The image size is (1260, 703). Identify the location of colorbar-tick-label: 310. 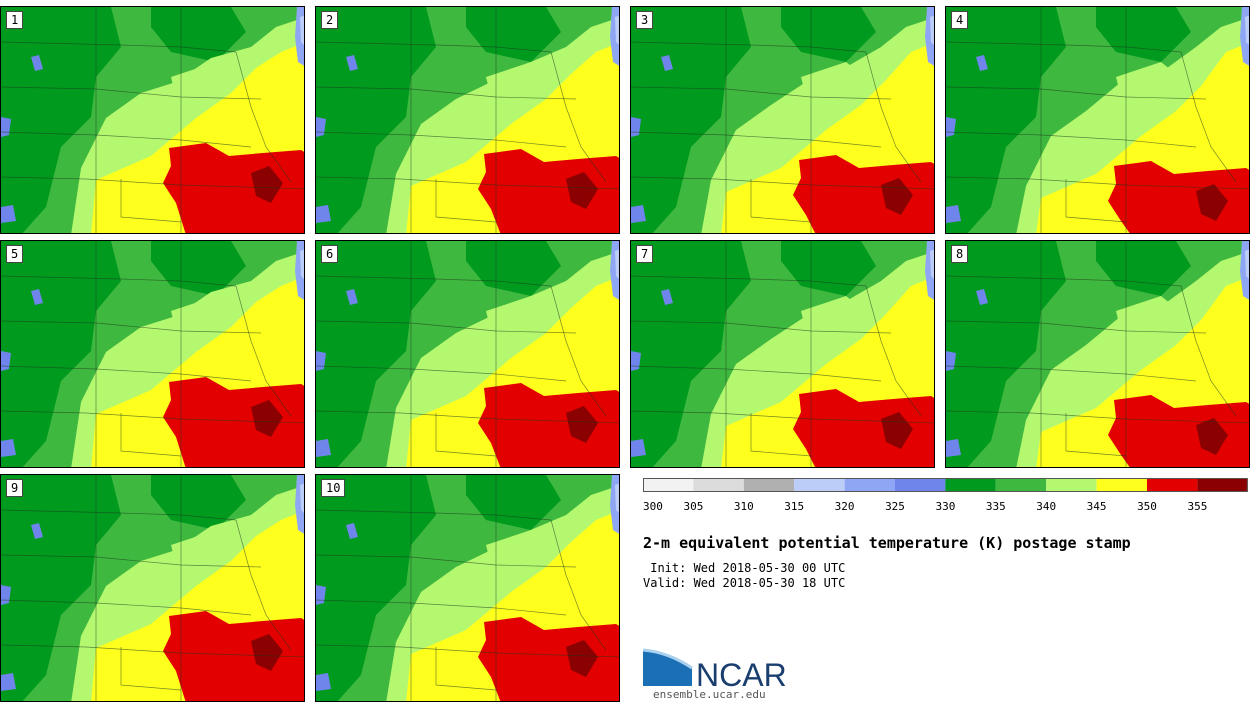
(744, 506).